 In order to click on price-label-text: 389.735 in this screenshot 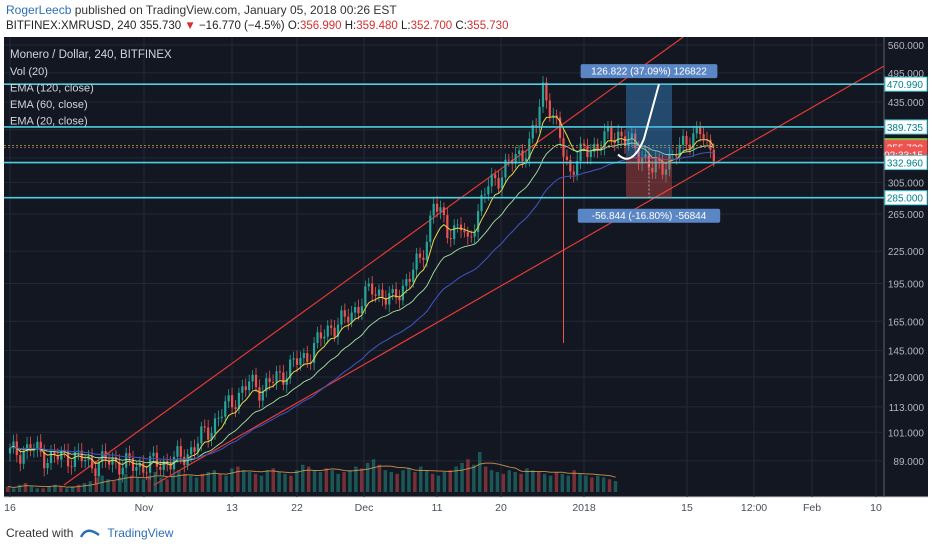, I will do `click(905, 128)`.